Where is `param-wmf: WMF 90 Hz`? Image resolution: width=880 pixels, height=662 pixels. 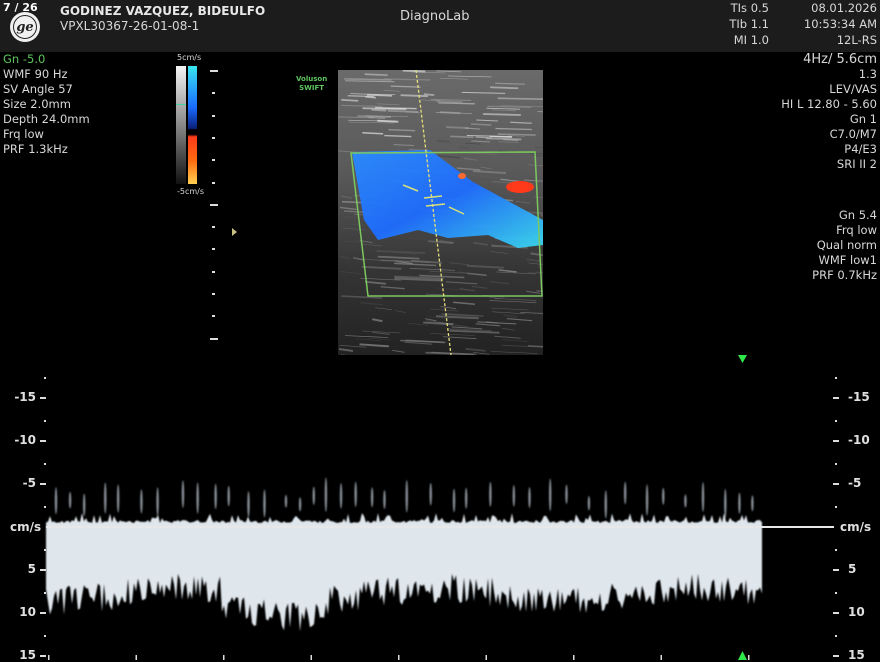 param-wmf: WMF 90 Hz is located at coordinates (46, 74).